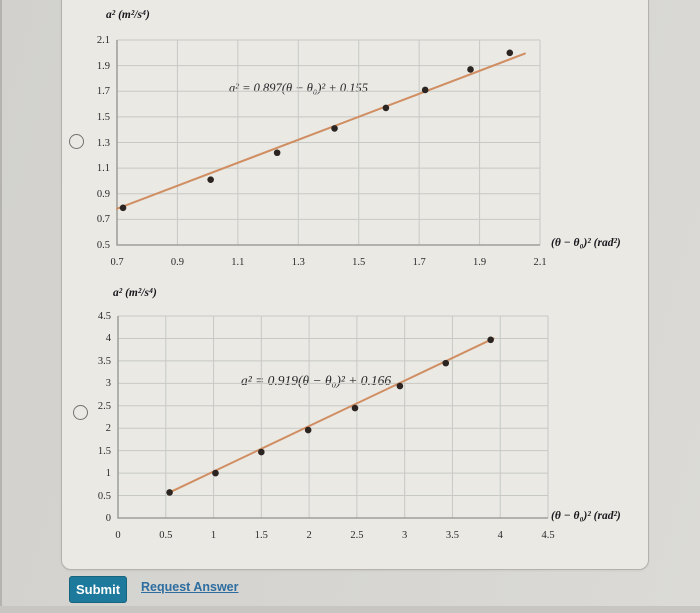 The height and width of the screenshot is (613, 700). I want to click on chart-a-x-tick-label: 1.3, so click(298, 262).